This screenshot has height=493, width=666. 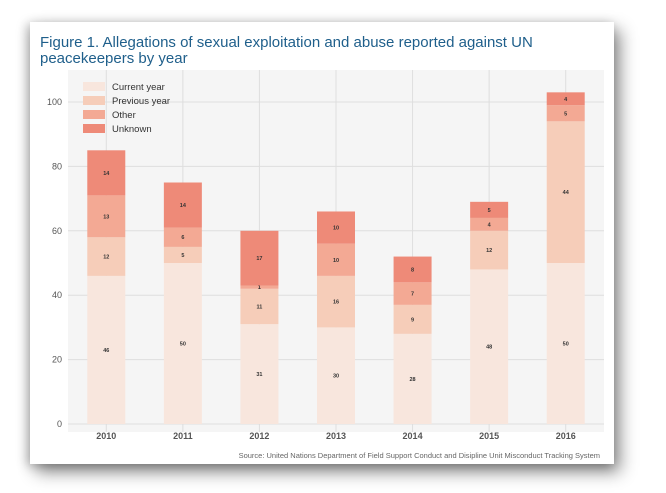 I want to click on data-label: 44, so click(x=566, y=193).